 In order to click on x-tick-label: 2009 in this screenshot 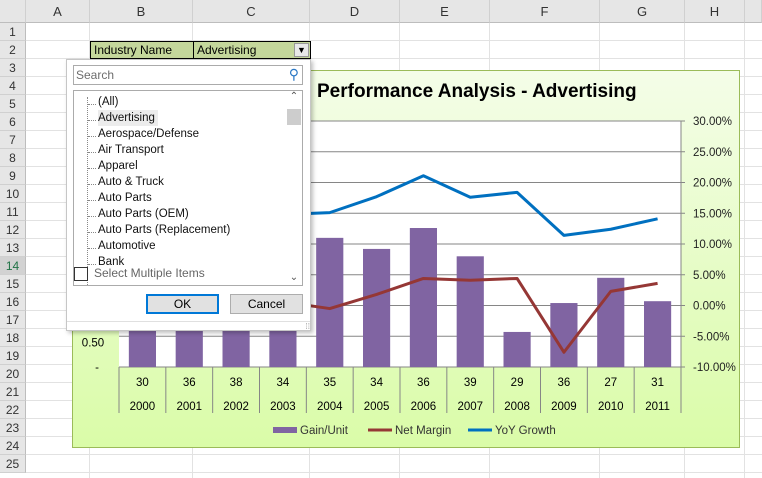, I will do `click(564, 407)`.